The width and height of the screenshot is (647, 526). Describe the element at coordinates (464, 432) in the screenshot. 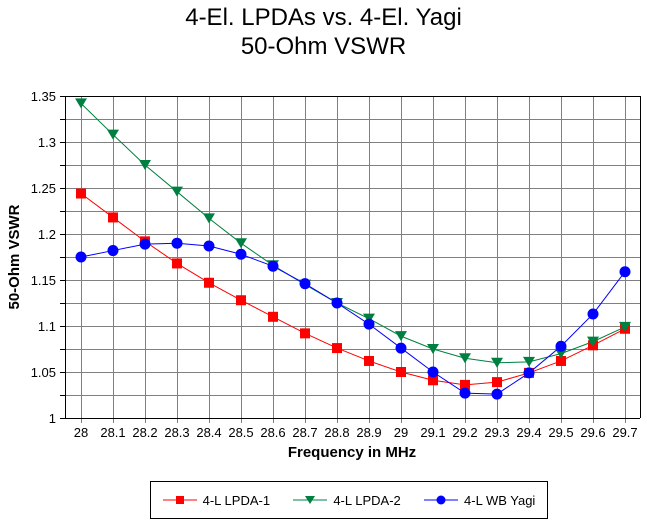

I see `x-tick-label: 29.2` at that location.